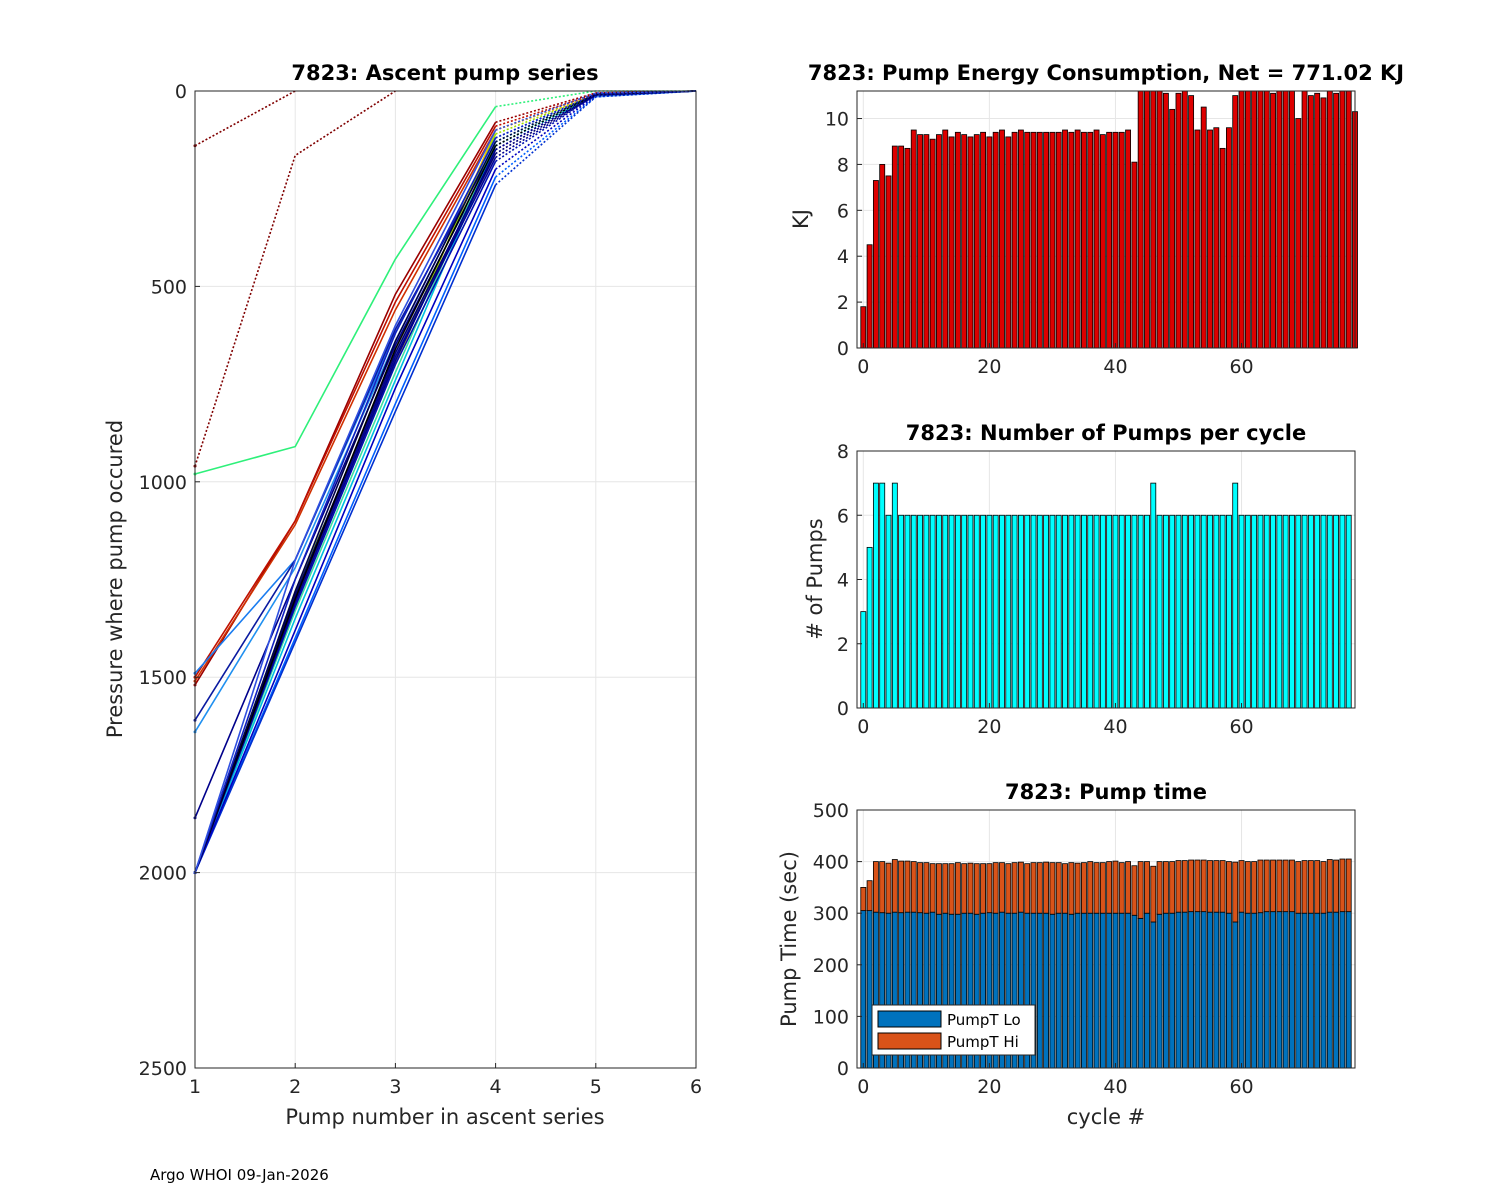 The height and width of the screenshot is (1200, 1500). Describe the element at coordinates (789, 939) in the screenshot. I see `pumptime-y-axis-label: Pump Time (sec)` at that location.